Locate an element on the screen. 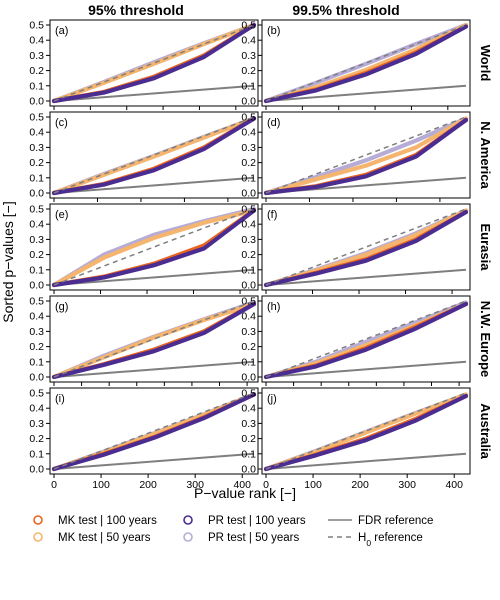  row-title: World is located at coordinates (485, 63).